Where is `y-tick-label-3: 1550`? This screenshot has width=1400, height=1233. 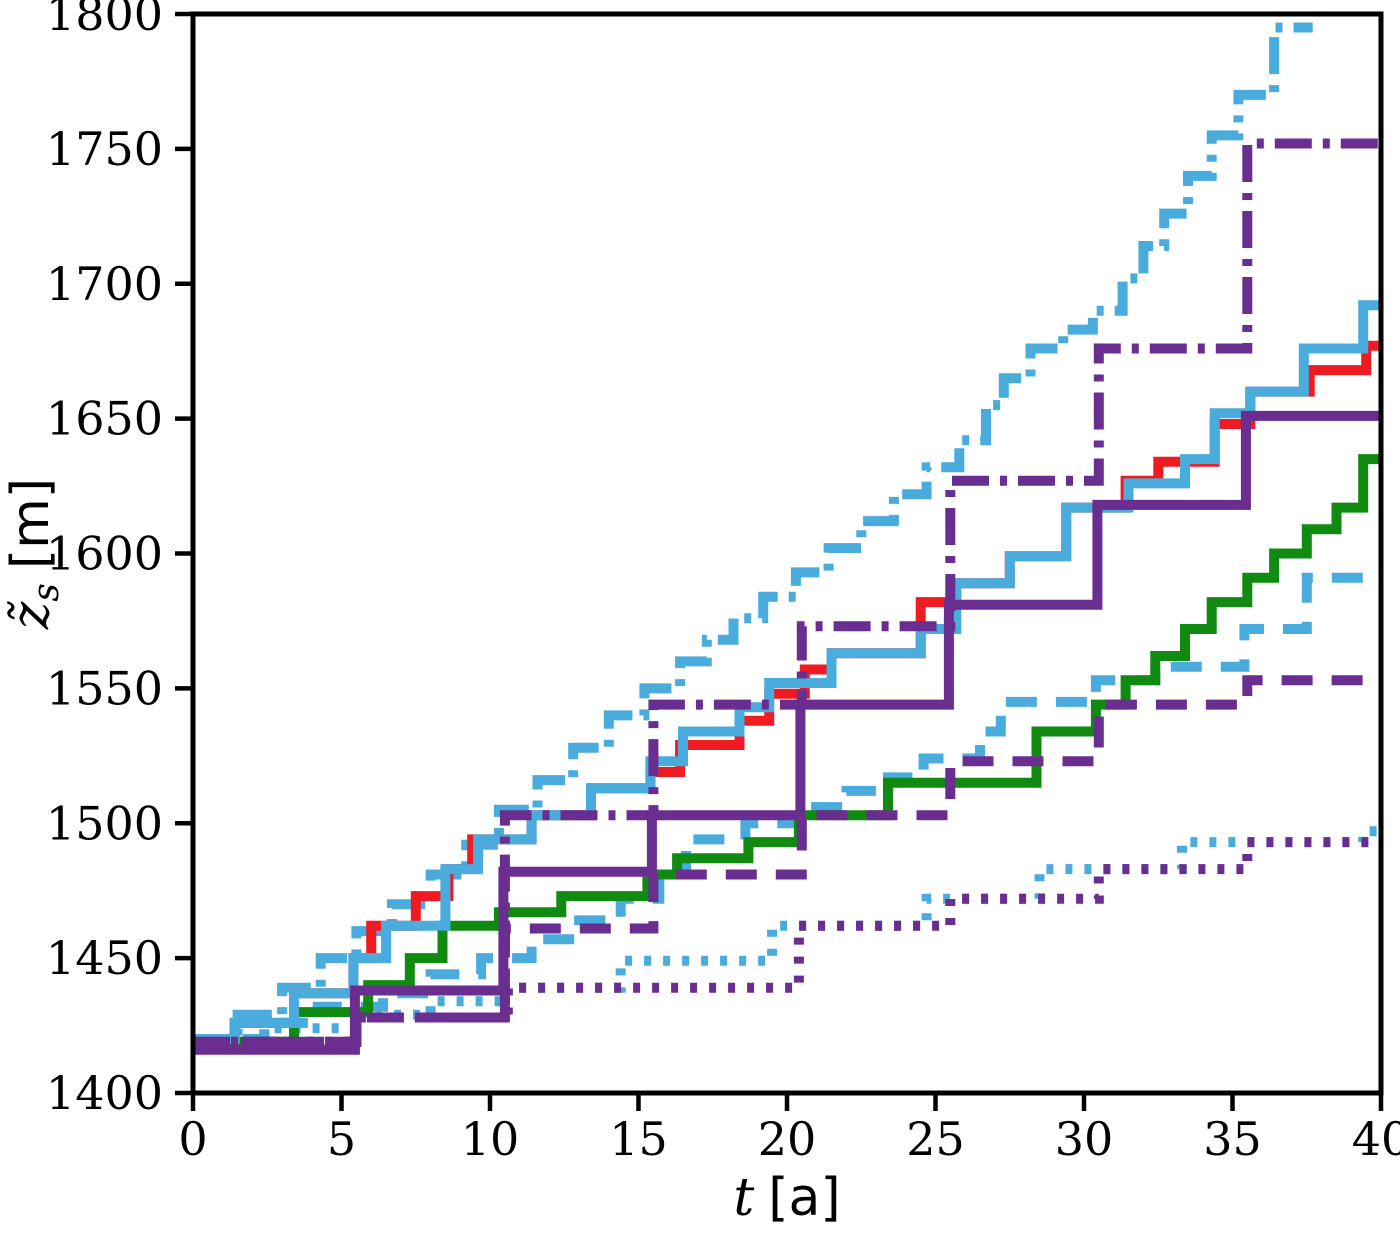 y-tick-label-3: 1550 is located at coordinates (104, 688).